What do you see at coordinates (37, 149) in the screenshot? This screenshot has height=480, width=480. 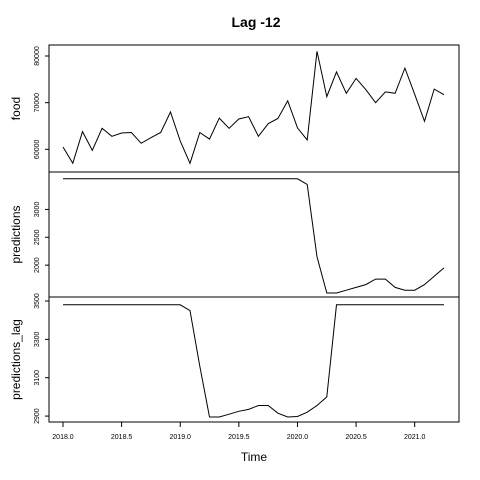 I see `y-tick-label: 60000` at bounding box center [37, 149].